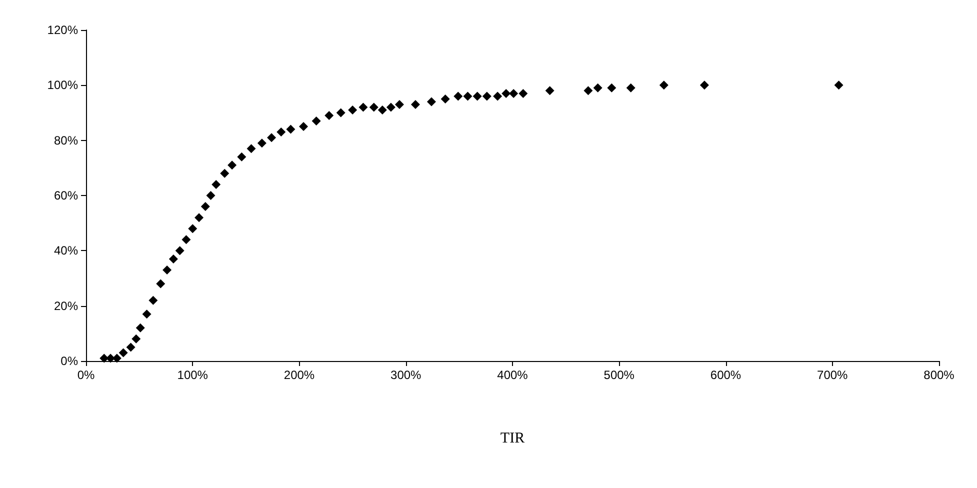  Describe the element at coordinates (939, 375) in the screenshot. I see `x-tick-label: 800%` at that location.